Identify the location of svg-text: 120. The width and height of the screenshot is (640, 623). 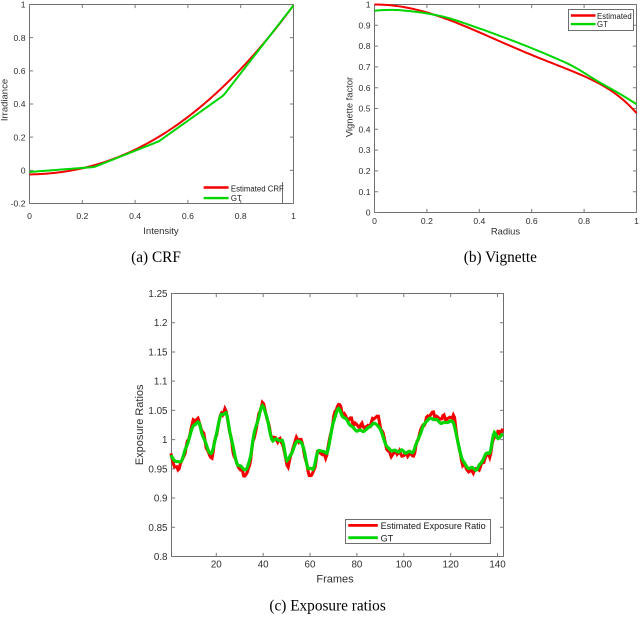
(451, 565).